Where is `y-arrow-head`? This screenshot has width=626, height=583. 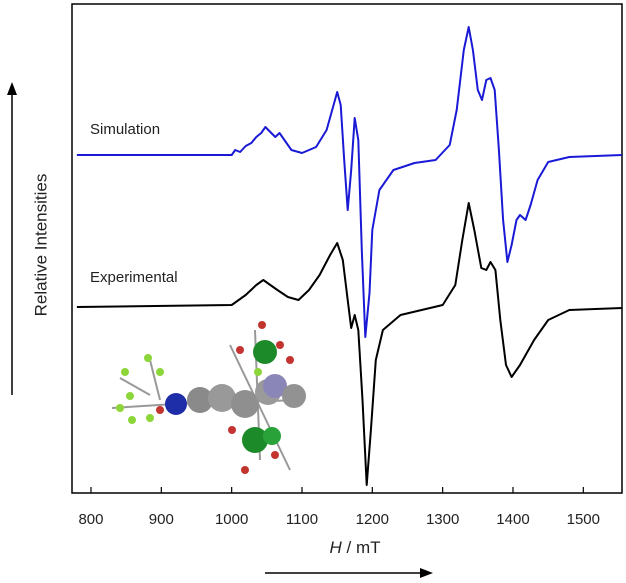
y-arrow-head is located at coordinates (12, 88).